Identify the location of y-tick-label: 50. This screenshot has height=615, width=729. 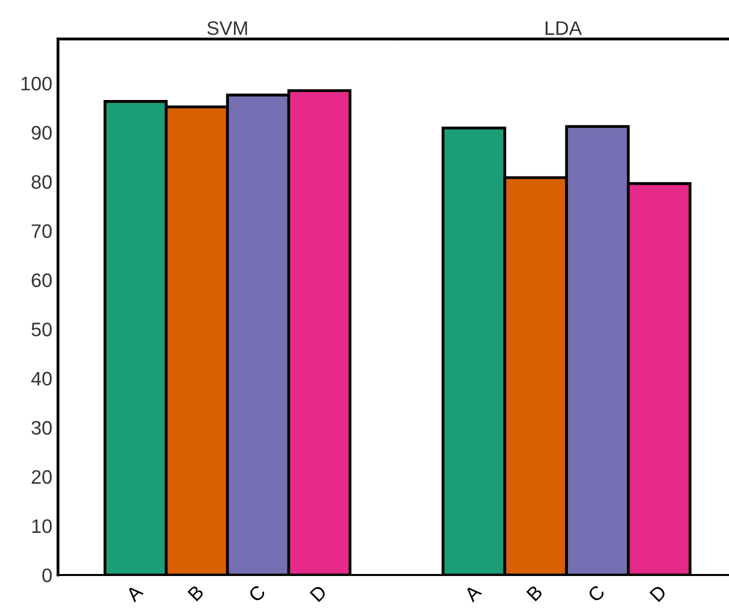
(42, 329).